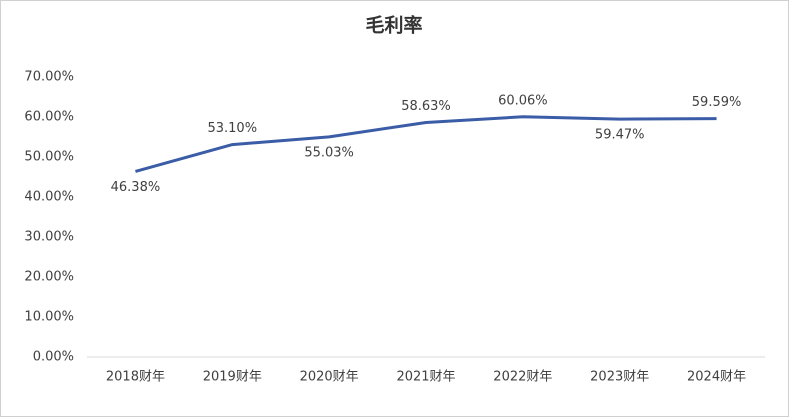  What do you see at coordinates (49, 157) in the screenshot?
I see `y-tick-label: 50.00%` at bounding box center [49, 157].